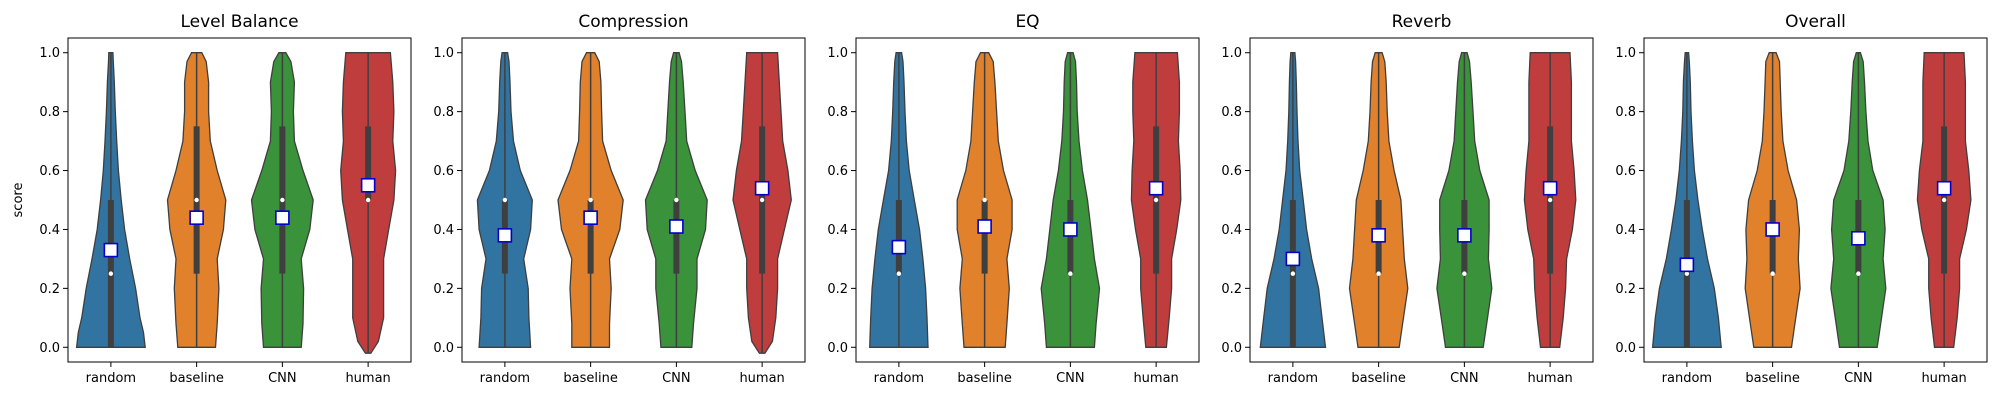 The width and height of the screenshot is (2000, 400). Describe the element at coordinates (239, 22) in the screenshot. I see `panel-title: Level Balance` at that location.